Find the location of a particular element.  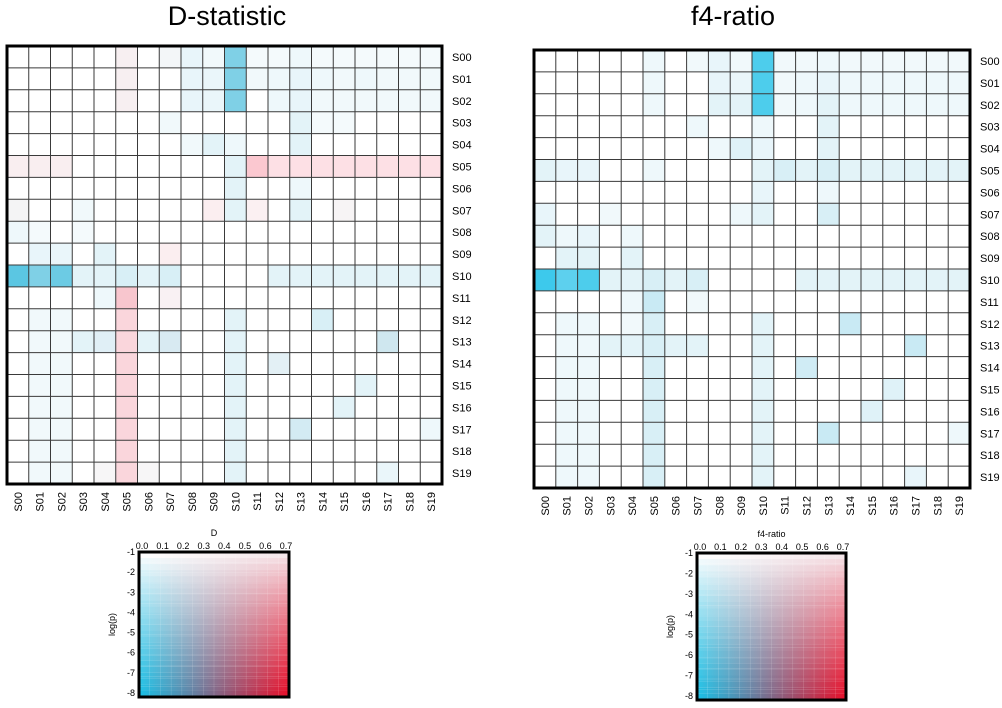

heatmap-cell-S01-S10 is located at coordinates (235, 78).